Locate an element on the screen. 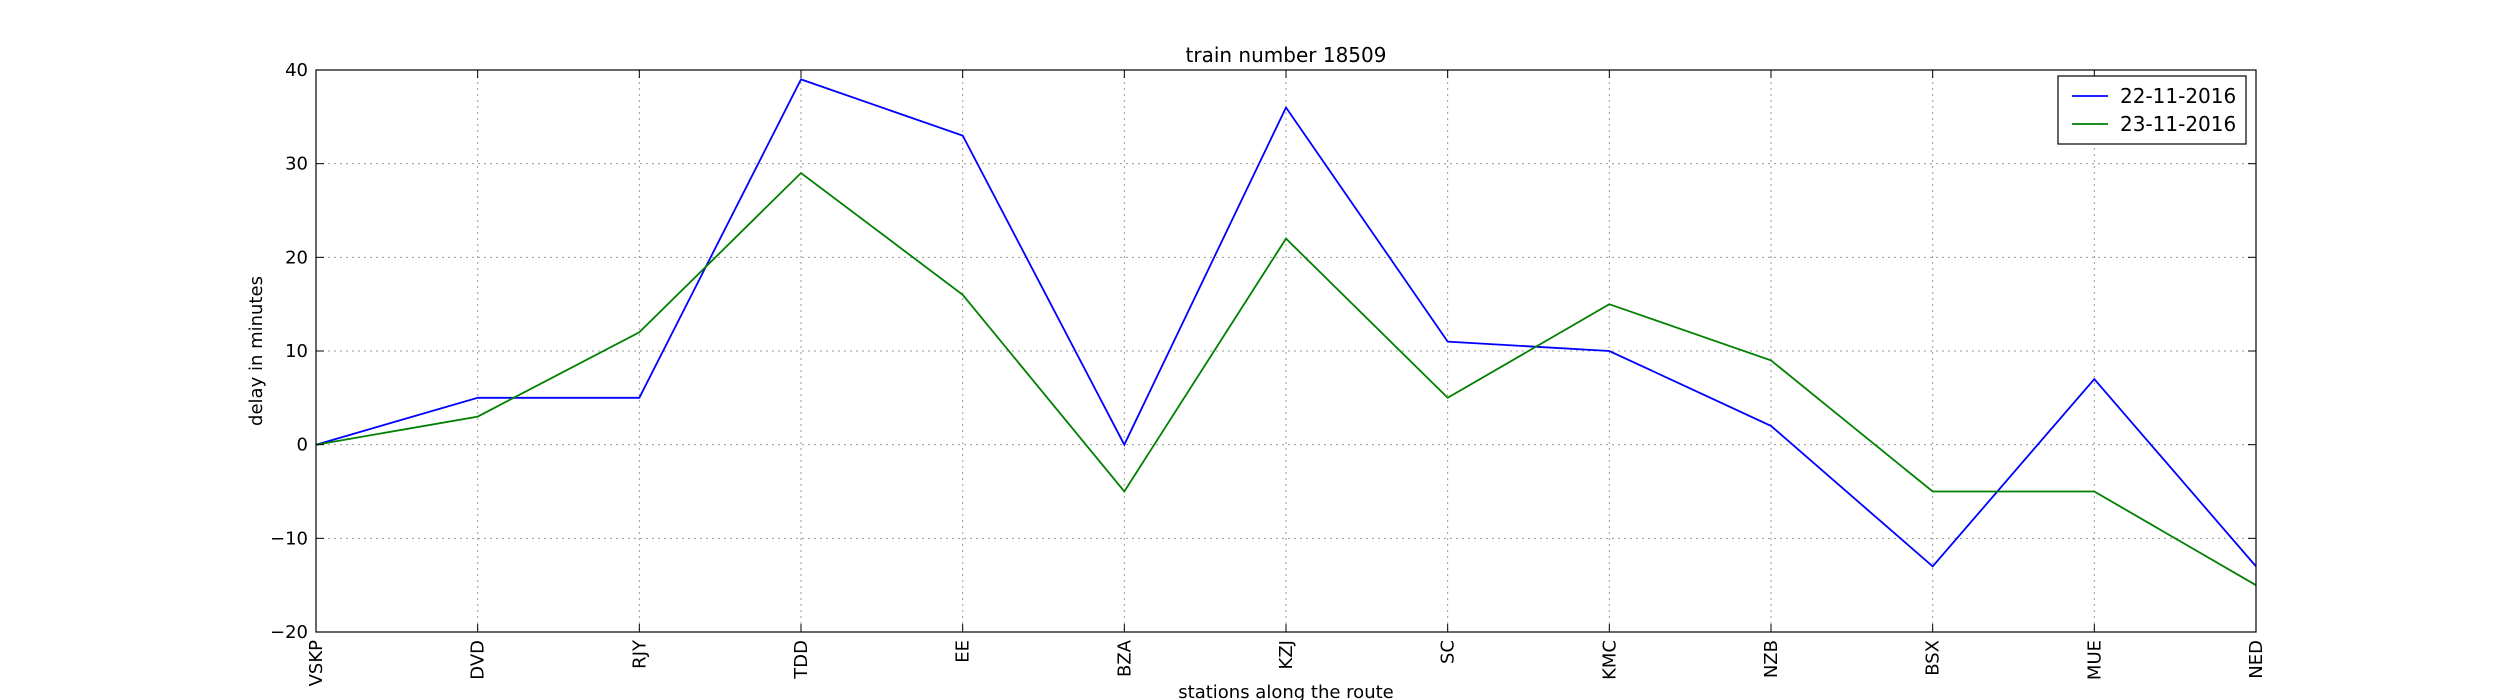 The image size is (2500, 700). x-tick-label: DVD is located at coordinates (478, 660).